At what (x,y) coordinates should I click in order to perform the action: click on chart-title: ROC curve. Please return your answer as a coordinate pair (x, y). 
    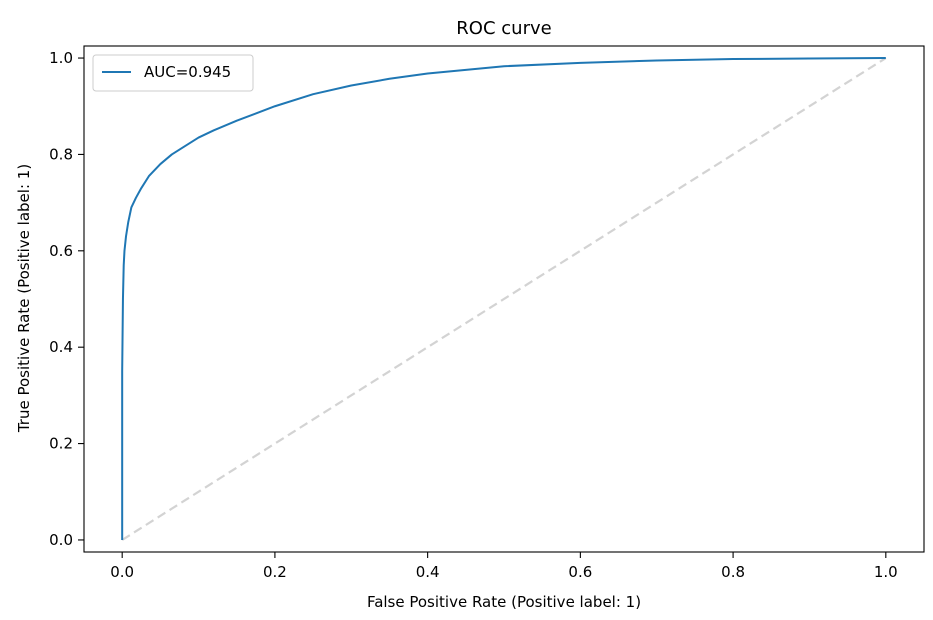
    Looking at the image, I should click on (503, 28).